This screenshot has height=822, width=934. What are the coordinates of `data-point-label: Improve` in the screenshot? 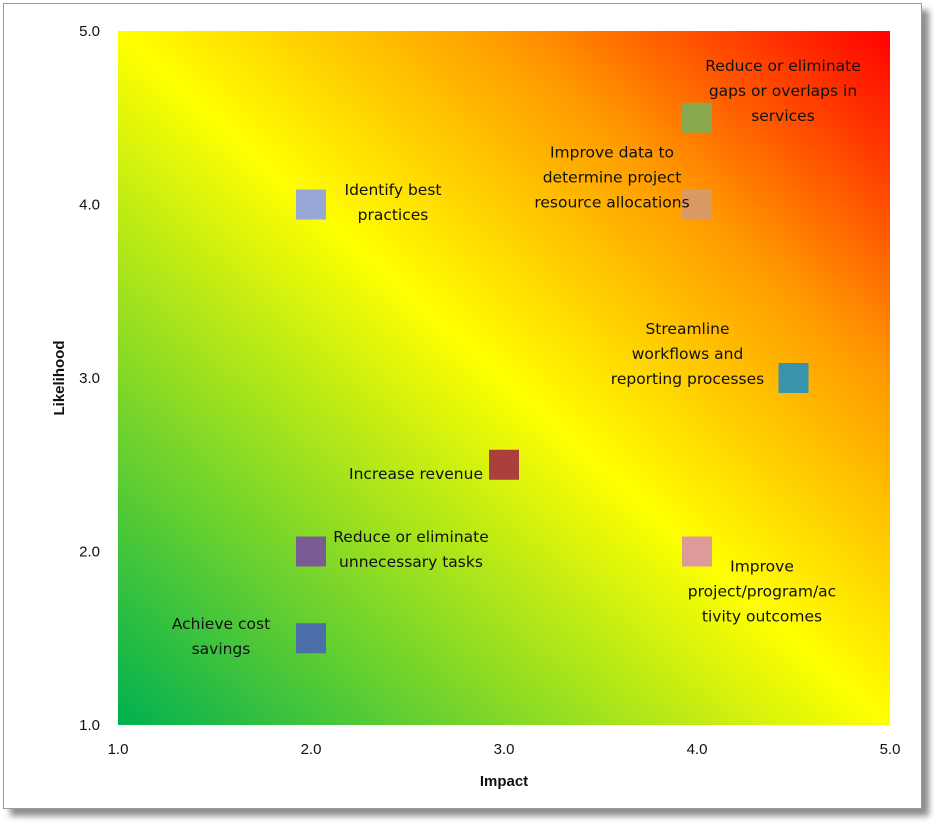 It's located at (762, 567).